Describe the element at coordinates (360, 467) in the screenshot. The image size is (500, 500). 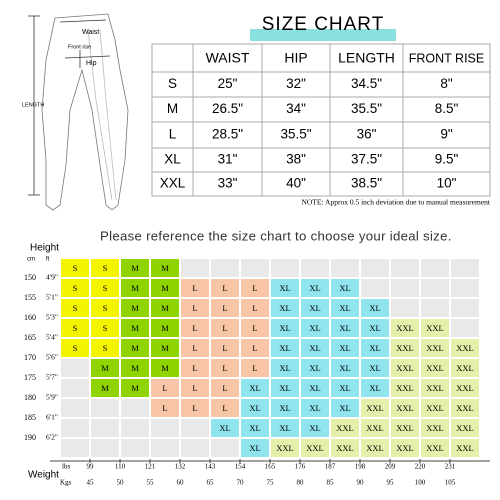
I see `weight-lbs: 198` at that location.